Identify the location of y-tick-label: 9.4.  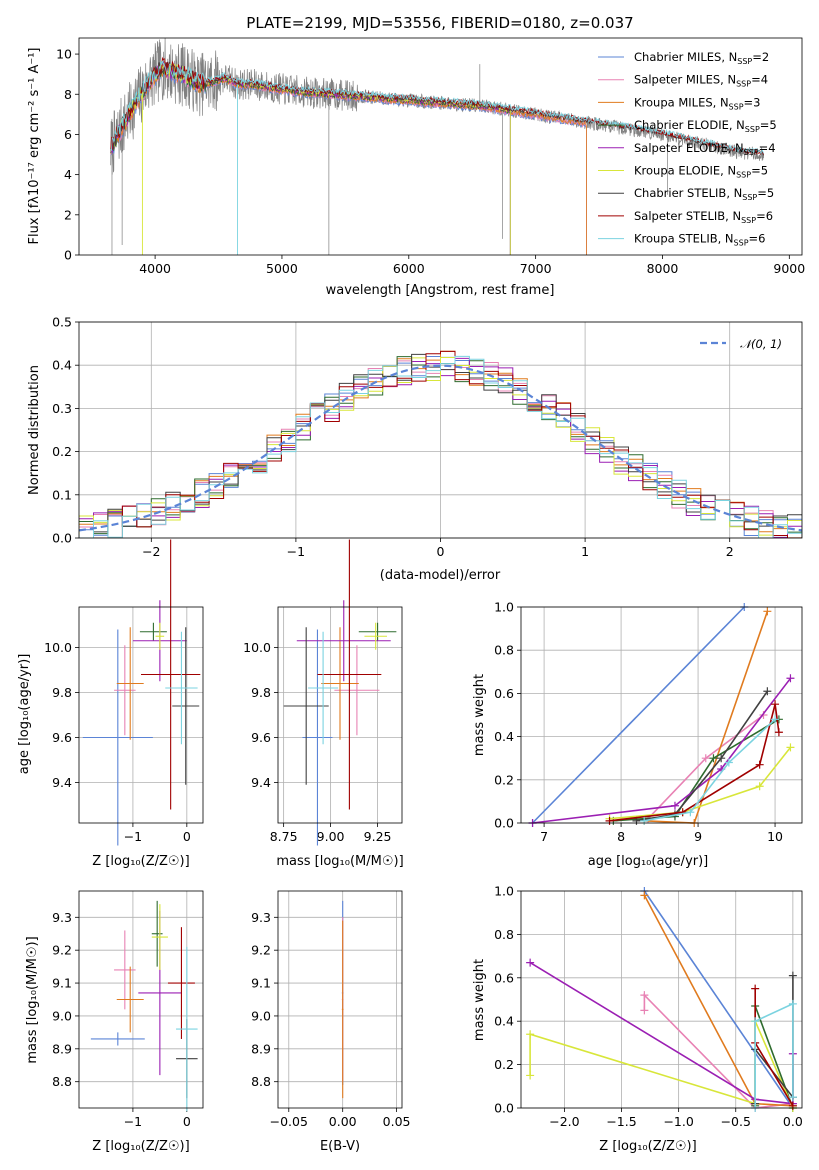
(261, 782).